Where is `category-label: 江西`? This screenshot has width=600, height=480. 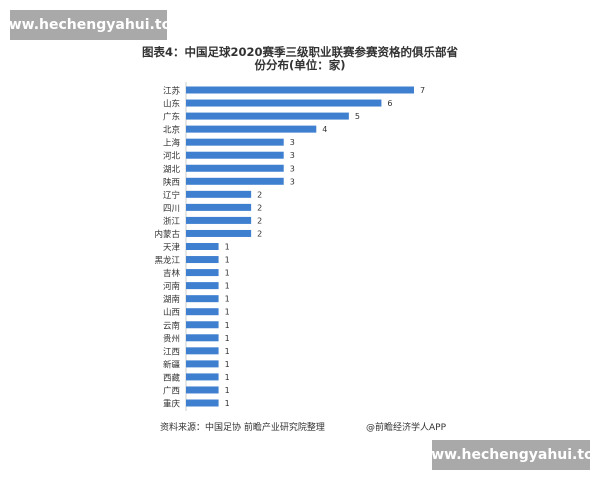
category-label: 江西 is located at coordinates (171, 352).